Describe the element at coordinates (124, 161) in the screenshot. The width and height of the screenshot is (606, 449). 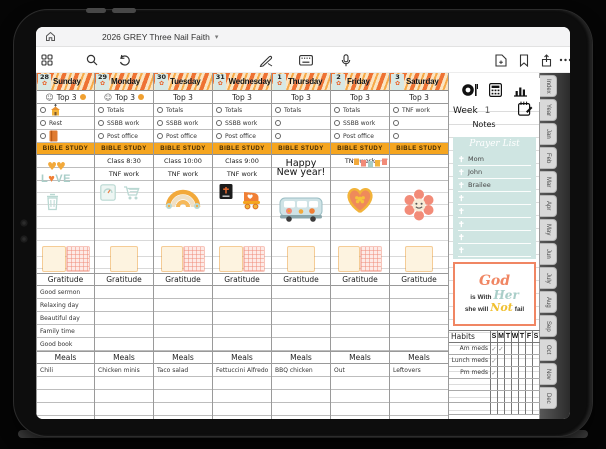
I see `bible-line: Class 8:30` at that location.